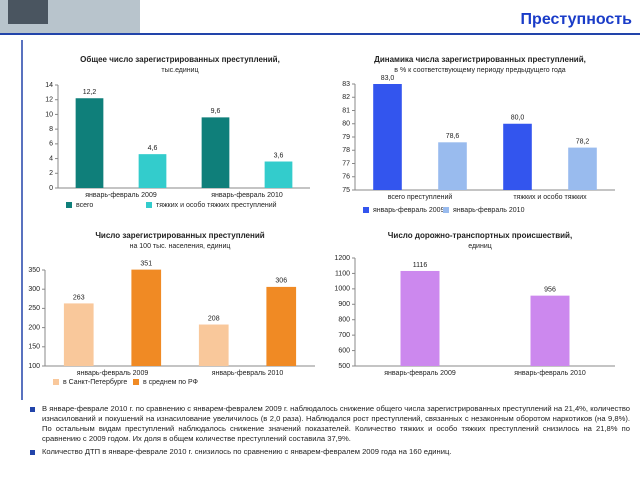  Describe the element at coordinates (453, 136) in the screenshot. I see `data-label: 78,6` at that location.